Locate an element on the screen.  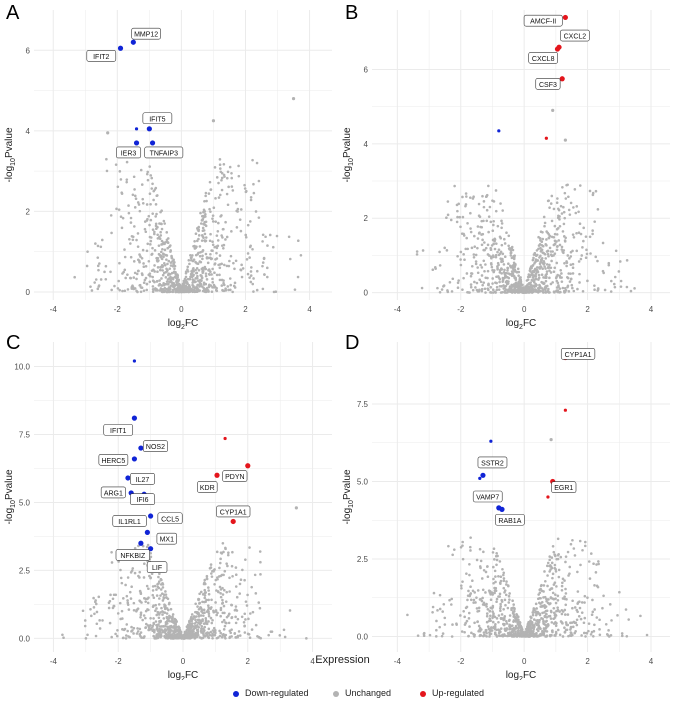
panel-c-gene-label-box is located at coordinates (132, 555).